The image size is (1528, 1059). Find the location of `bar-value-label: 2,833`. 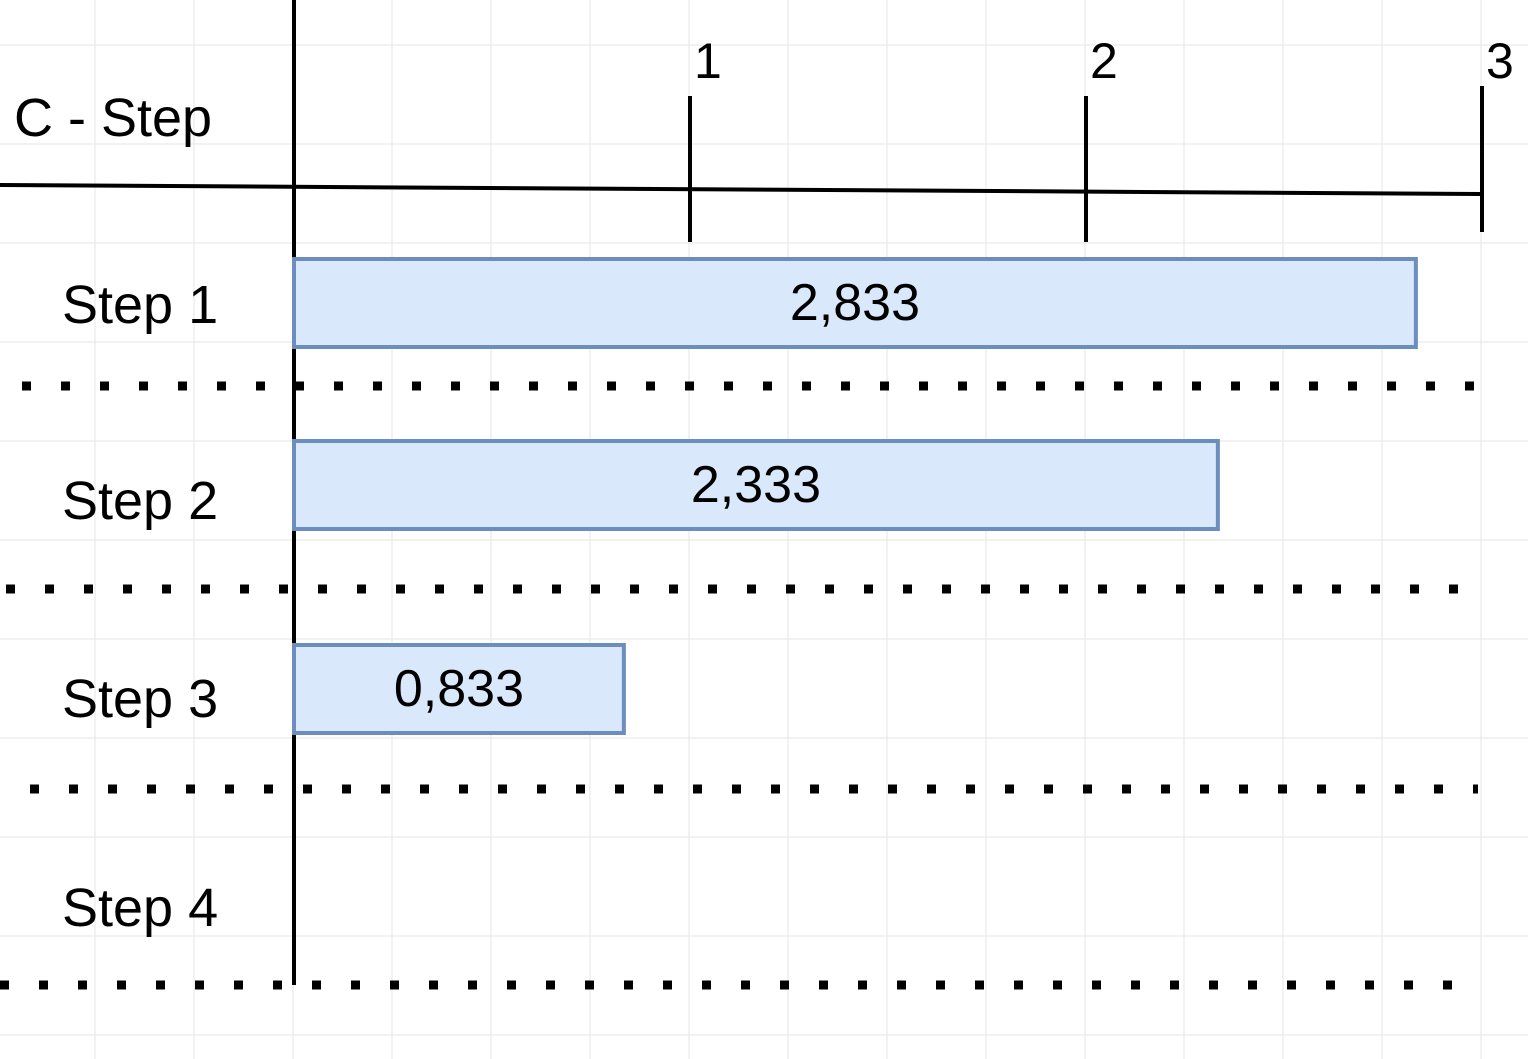

bar-value-label: 2,833 is located at coordinates (855, 303).